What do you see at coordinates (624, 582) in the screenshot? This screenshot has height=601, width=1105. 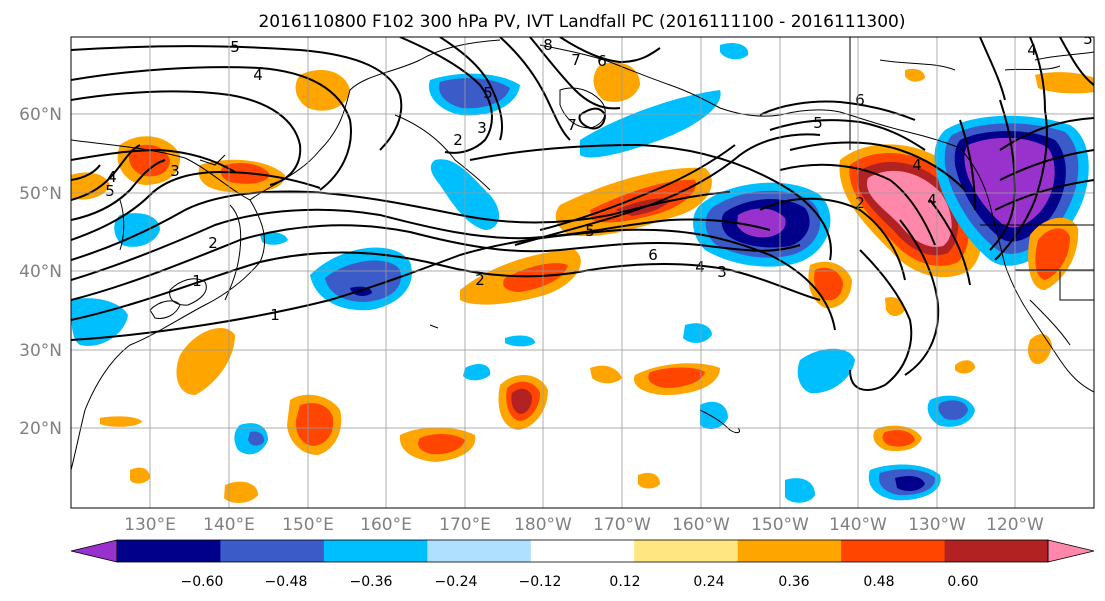 I see `colorbar-tick-label: 0.12` at bounding box center [624, 582].